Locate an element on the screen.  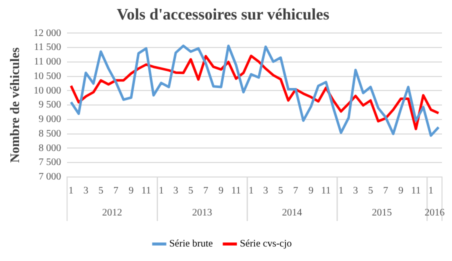
y-tick-label: 10 000 is located at coordinates (48, 90).